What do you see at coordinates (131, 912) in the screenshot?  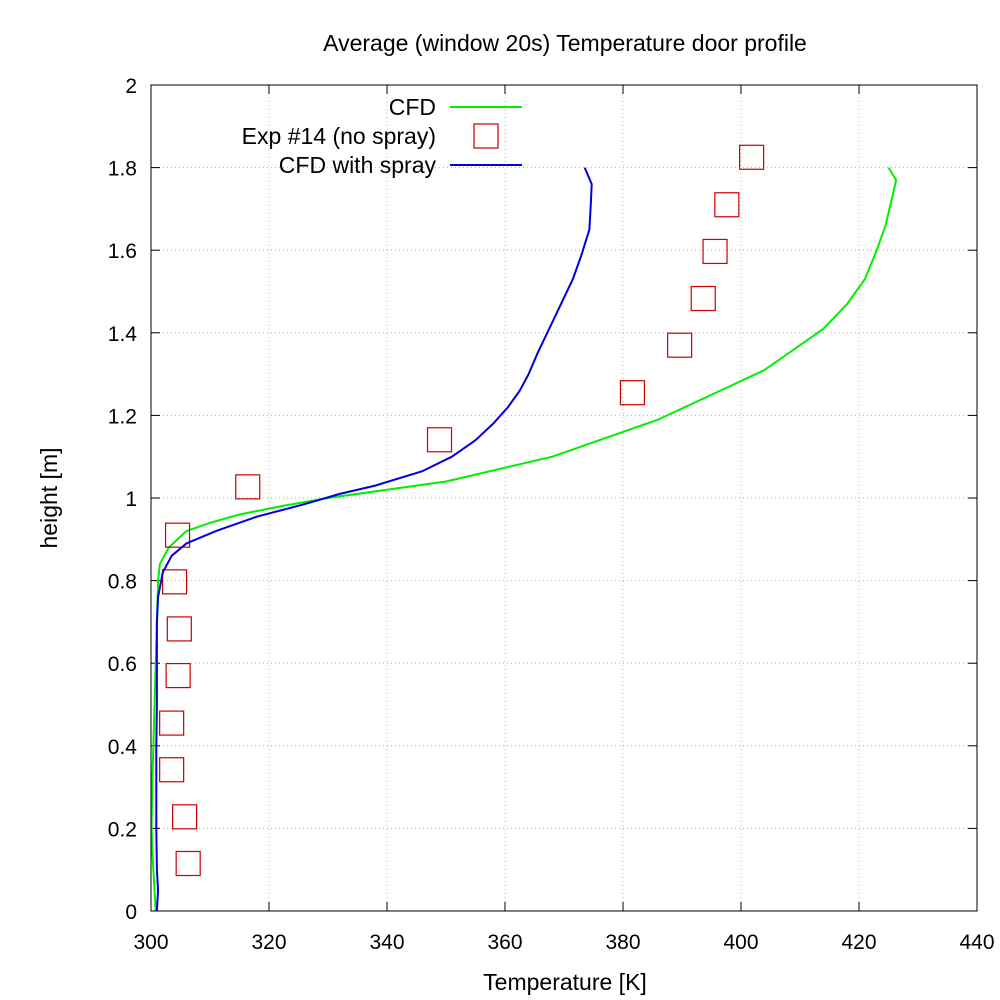 I see `y-tick-label: 0` at bounding box center [131, 912].